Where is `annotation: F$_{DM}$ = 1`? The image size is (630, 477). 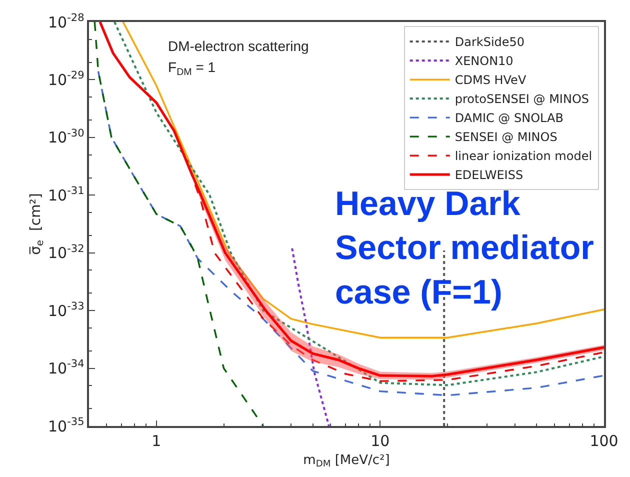 annotation: F$_{DM}$ = 1 is located at coordinates (192, 68).